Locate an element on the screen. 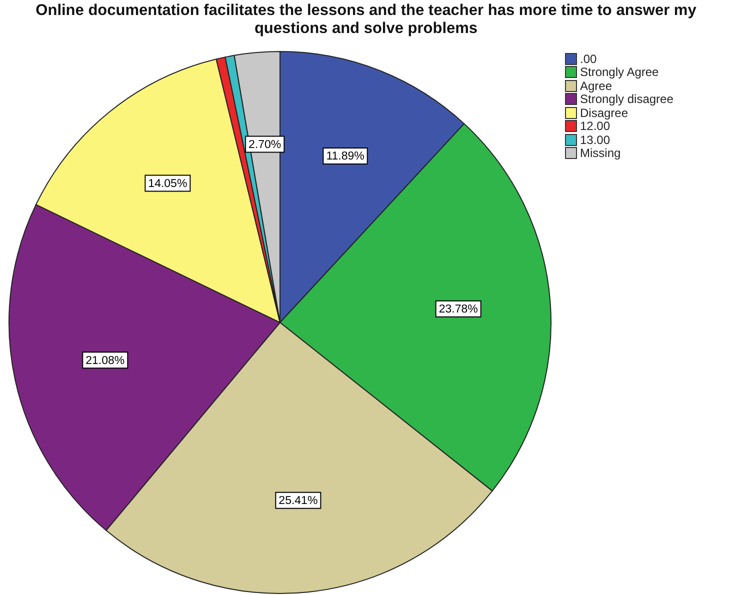 Image resolution: width=732 pixels, height=595 pixels. legend-label: 12.00 is located at coordinates (595, 126).